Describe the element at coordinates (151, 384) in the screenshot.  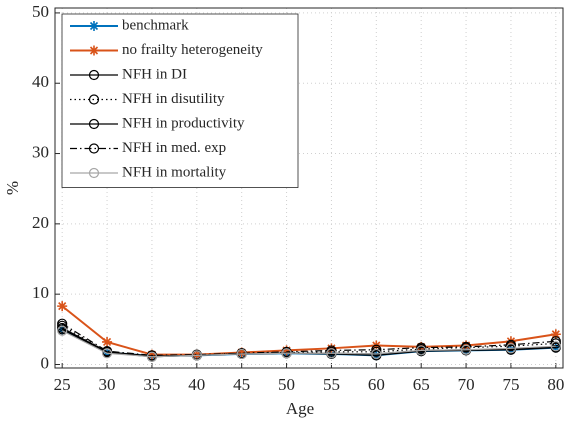
I see `x-tick-label: 35` at that location.